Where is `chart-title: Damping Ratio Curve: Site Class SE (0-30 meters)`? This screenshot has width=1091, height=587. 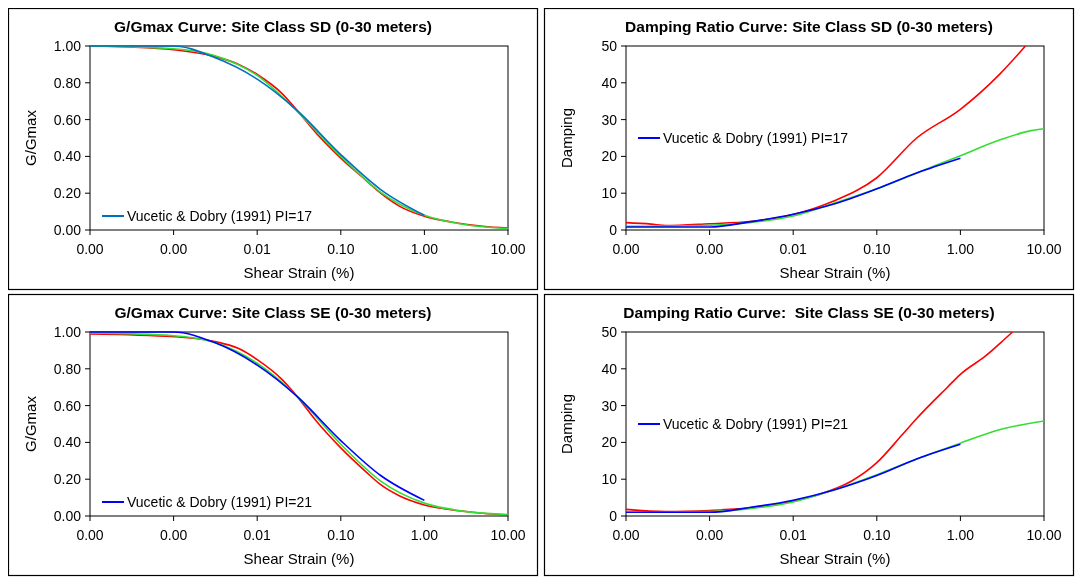 chart-title: Damping Ratio Curve: Site Class SE (0-30 meters) is located at coordinates (809, 312).